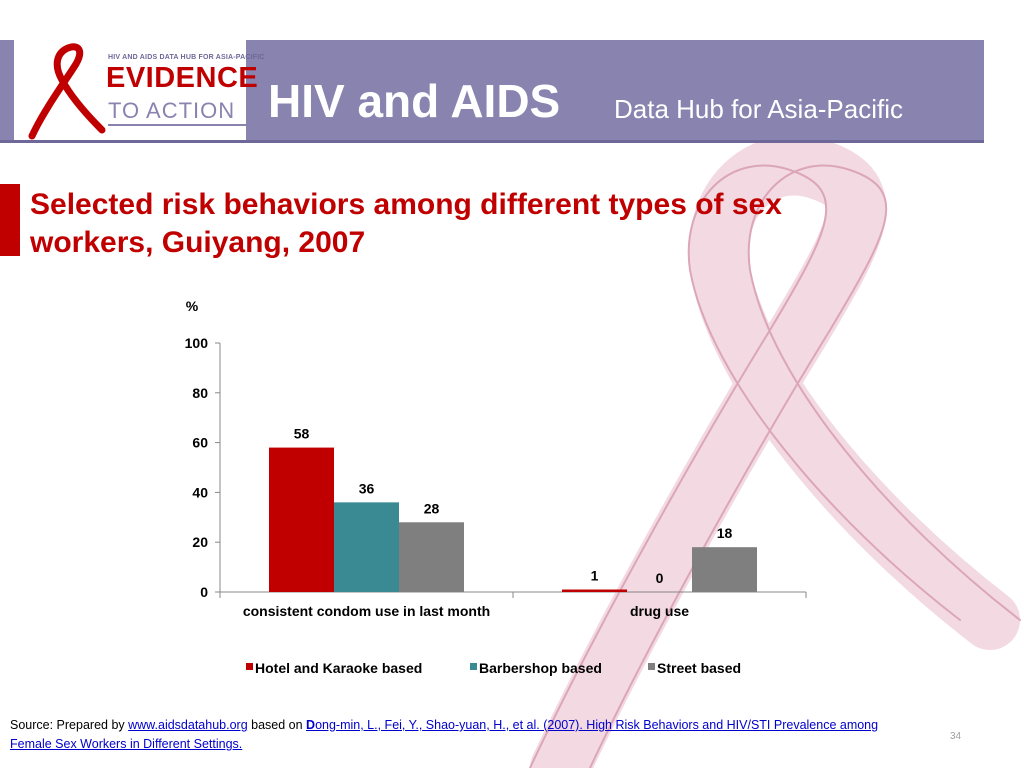  What do you see at coordinates (367, 488) in the screenshot?
I see `data-label: 36` at bounding box center [367, 488].